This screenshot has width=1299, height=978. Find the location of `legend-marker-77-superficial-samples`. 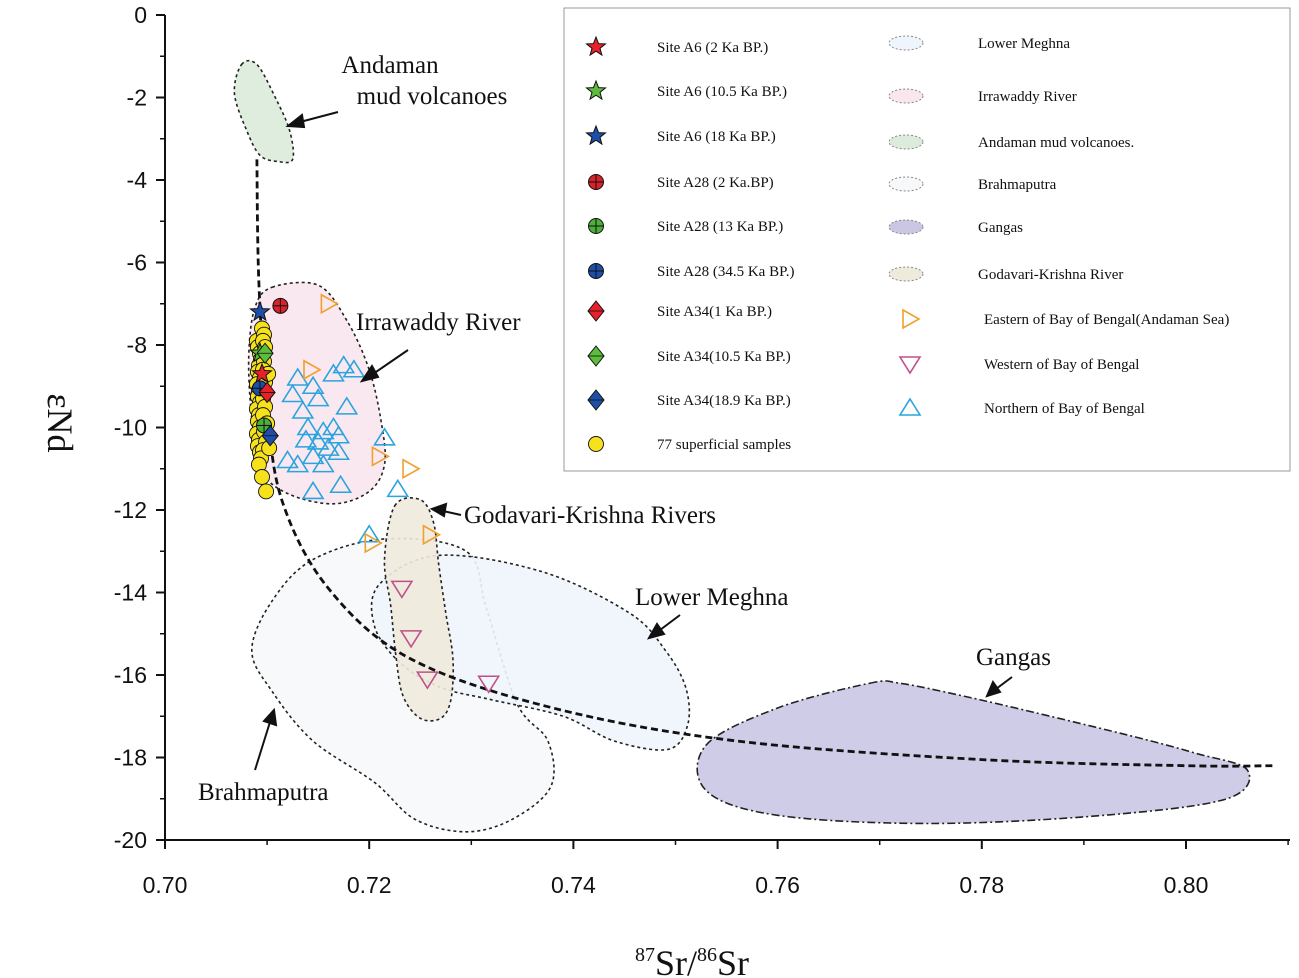

legend-marker-77-superficial-samples is located at coordinates (596, 444).